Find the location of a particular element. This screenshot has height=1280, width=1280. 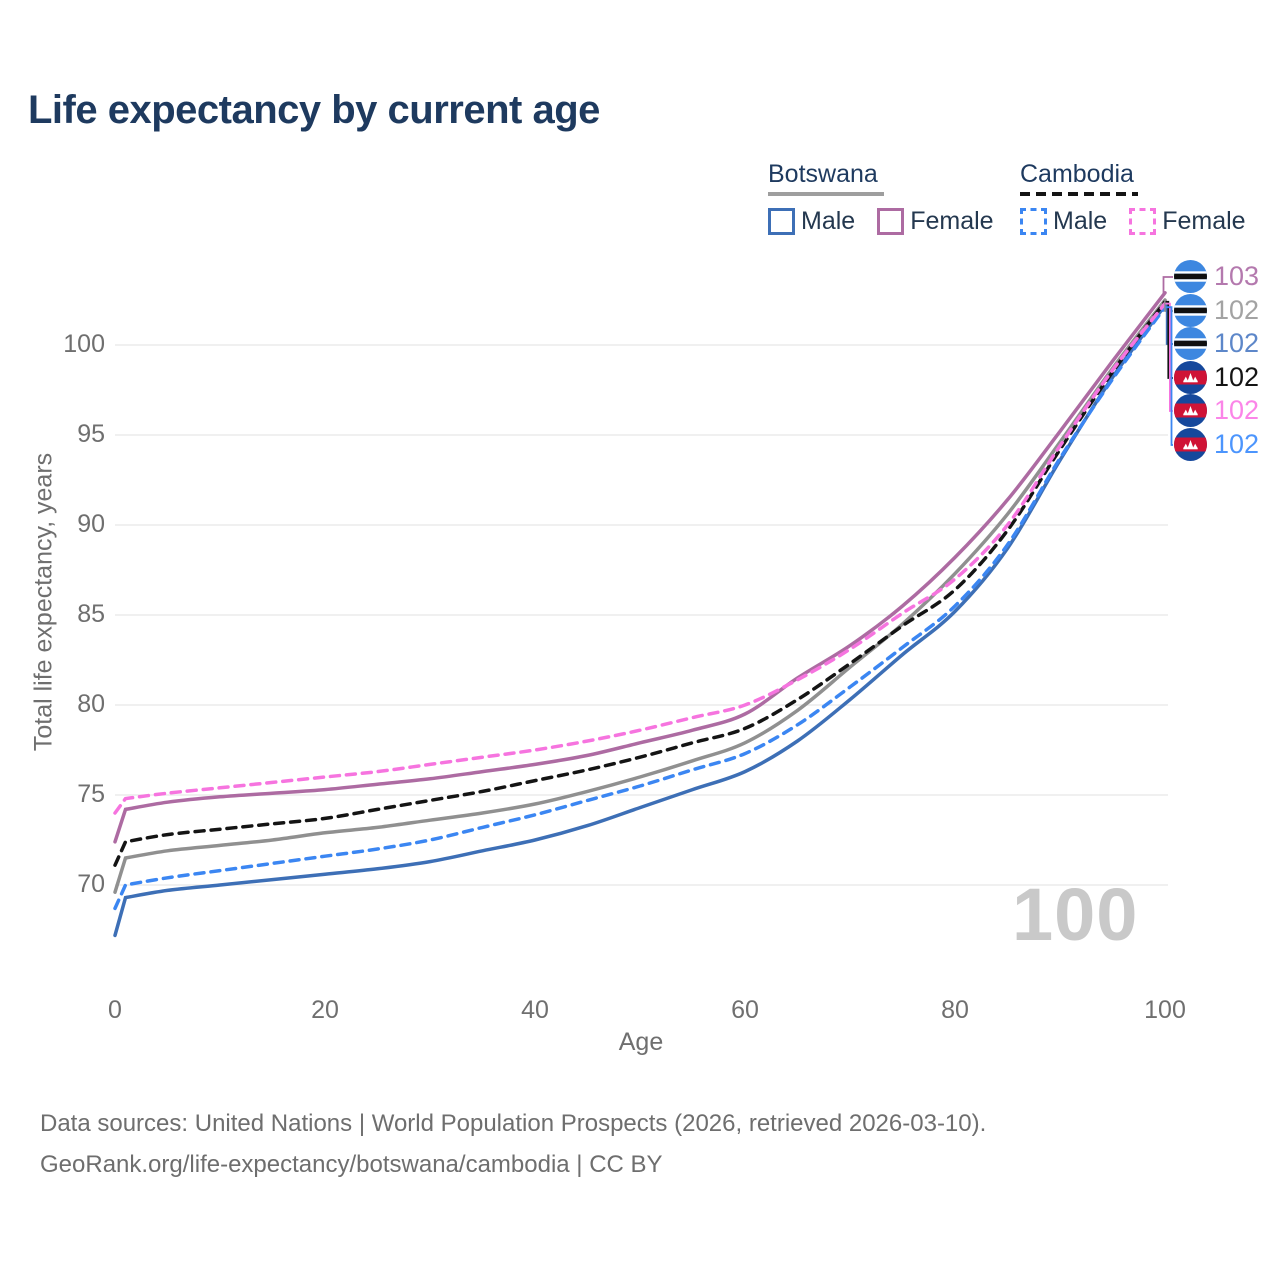

y-tick-label: 95 is located at coordinates (91, 434).